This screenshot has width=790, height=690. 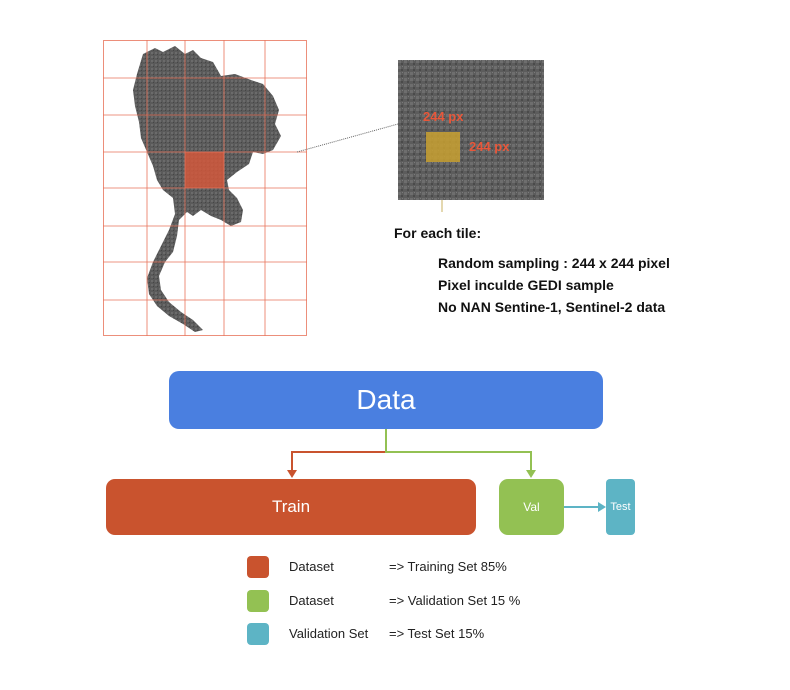 I want to click on caption-bullet: Random sampling : 244 x 244 pixel, so click(x=554, y=263).